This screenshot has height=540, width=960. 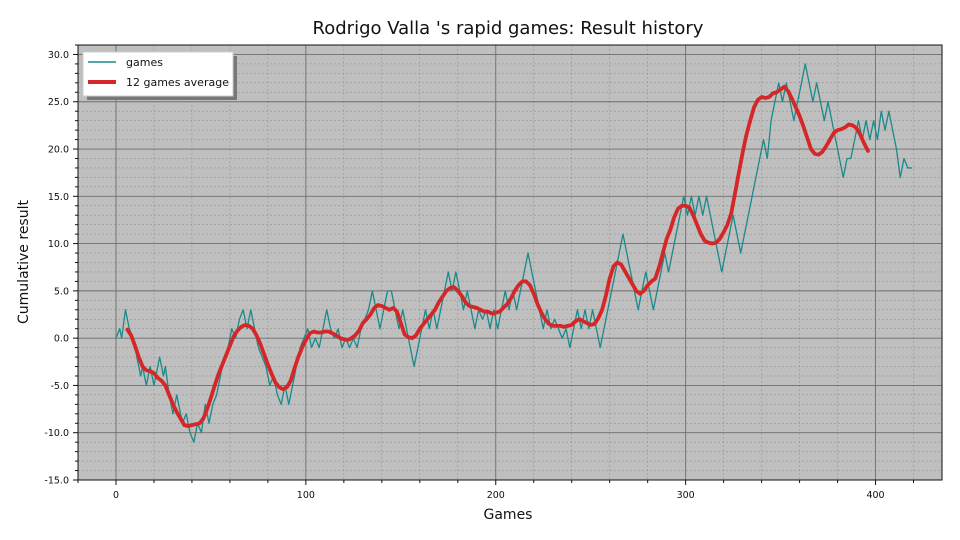 What do you see at coordinates (24, 262) in the screenshot?
I see `y-axis-label: Cumulative result` at bounding box center [24, 262].